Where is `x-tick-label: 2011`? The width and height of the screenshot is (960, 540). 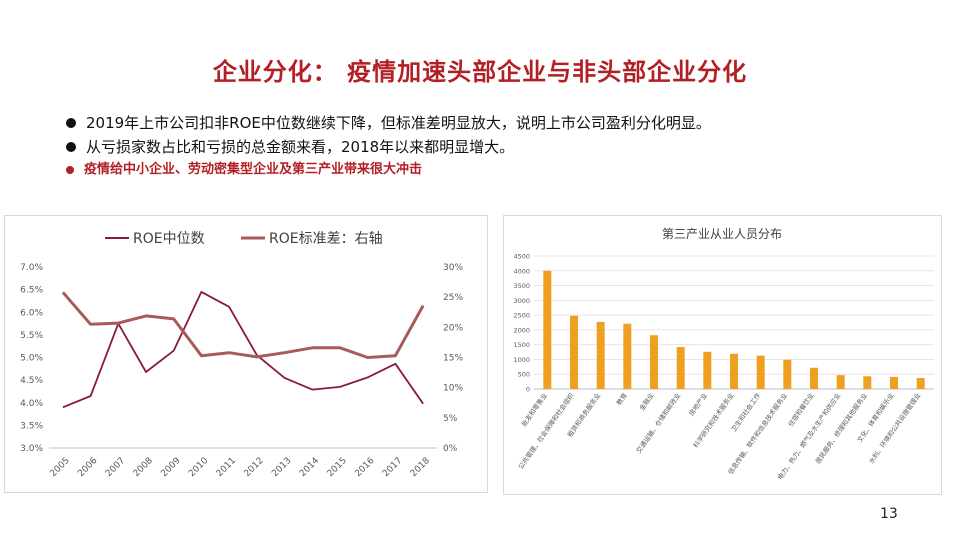
x-tick-label: 2011 is located at coordinates (226, 467).